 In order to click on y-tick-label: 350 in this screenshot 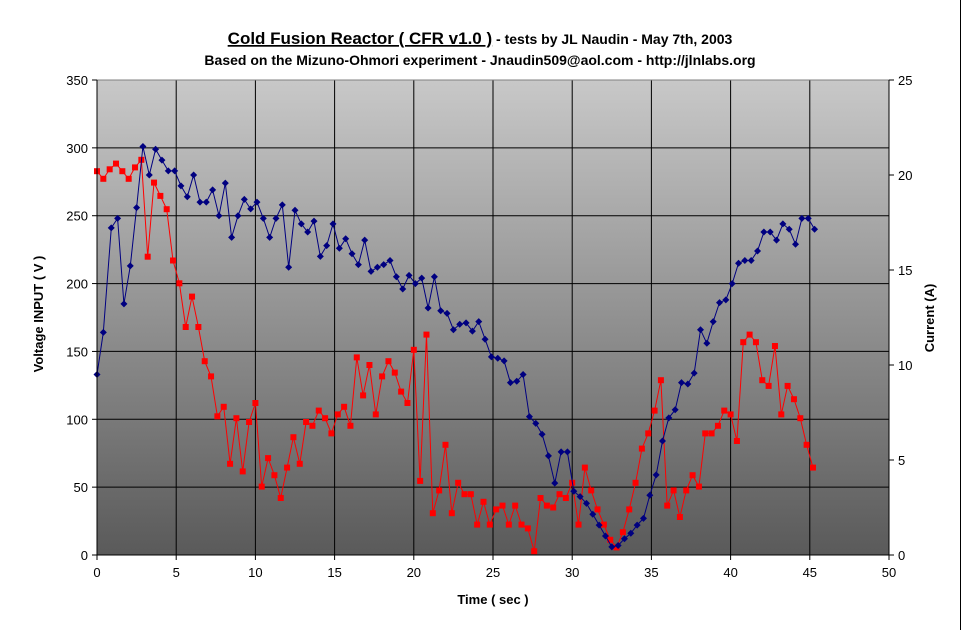, I will do `click(77, 80)`.